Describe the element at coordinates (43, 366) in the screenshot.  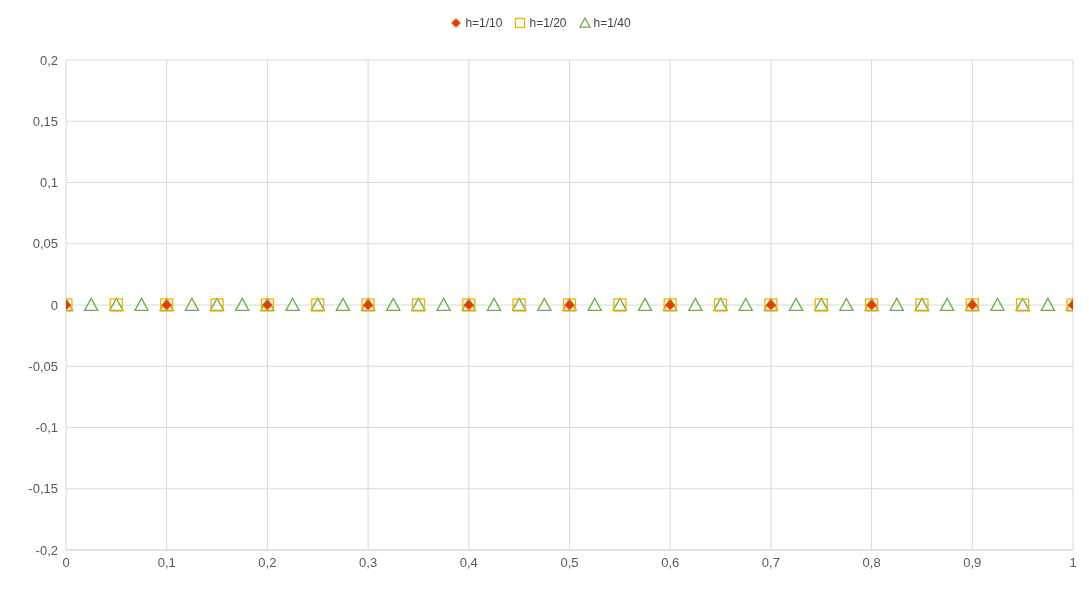
I see `y-tick-label: -0,05` at that location.